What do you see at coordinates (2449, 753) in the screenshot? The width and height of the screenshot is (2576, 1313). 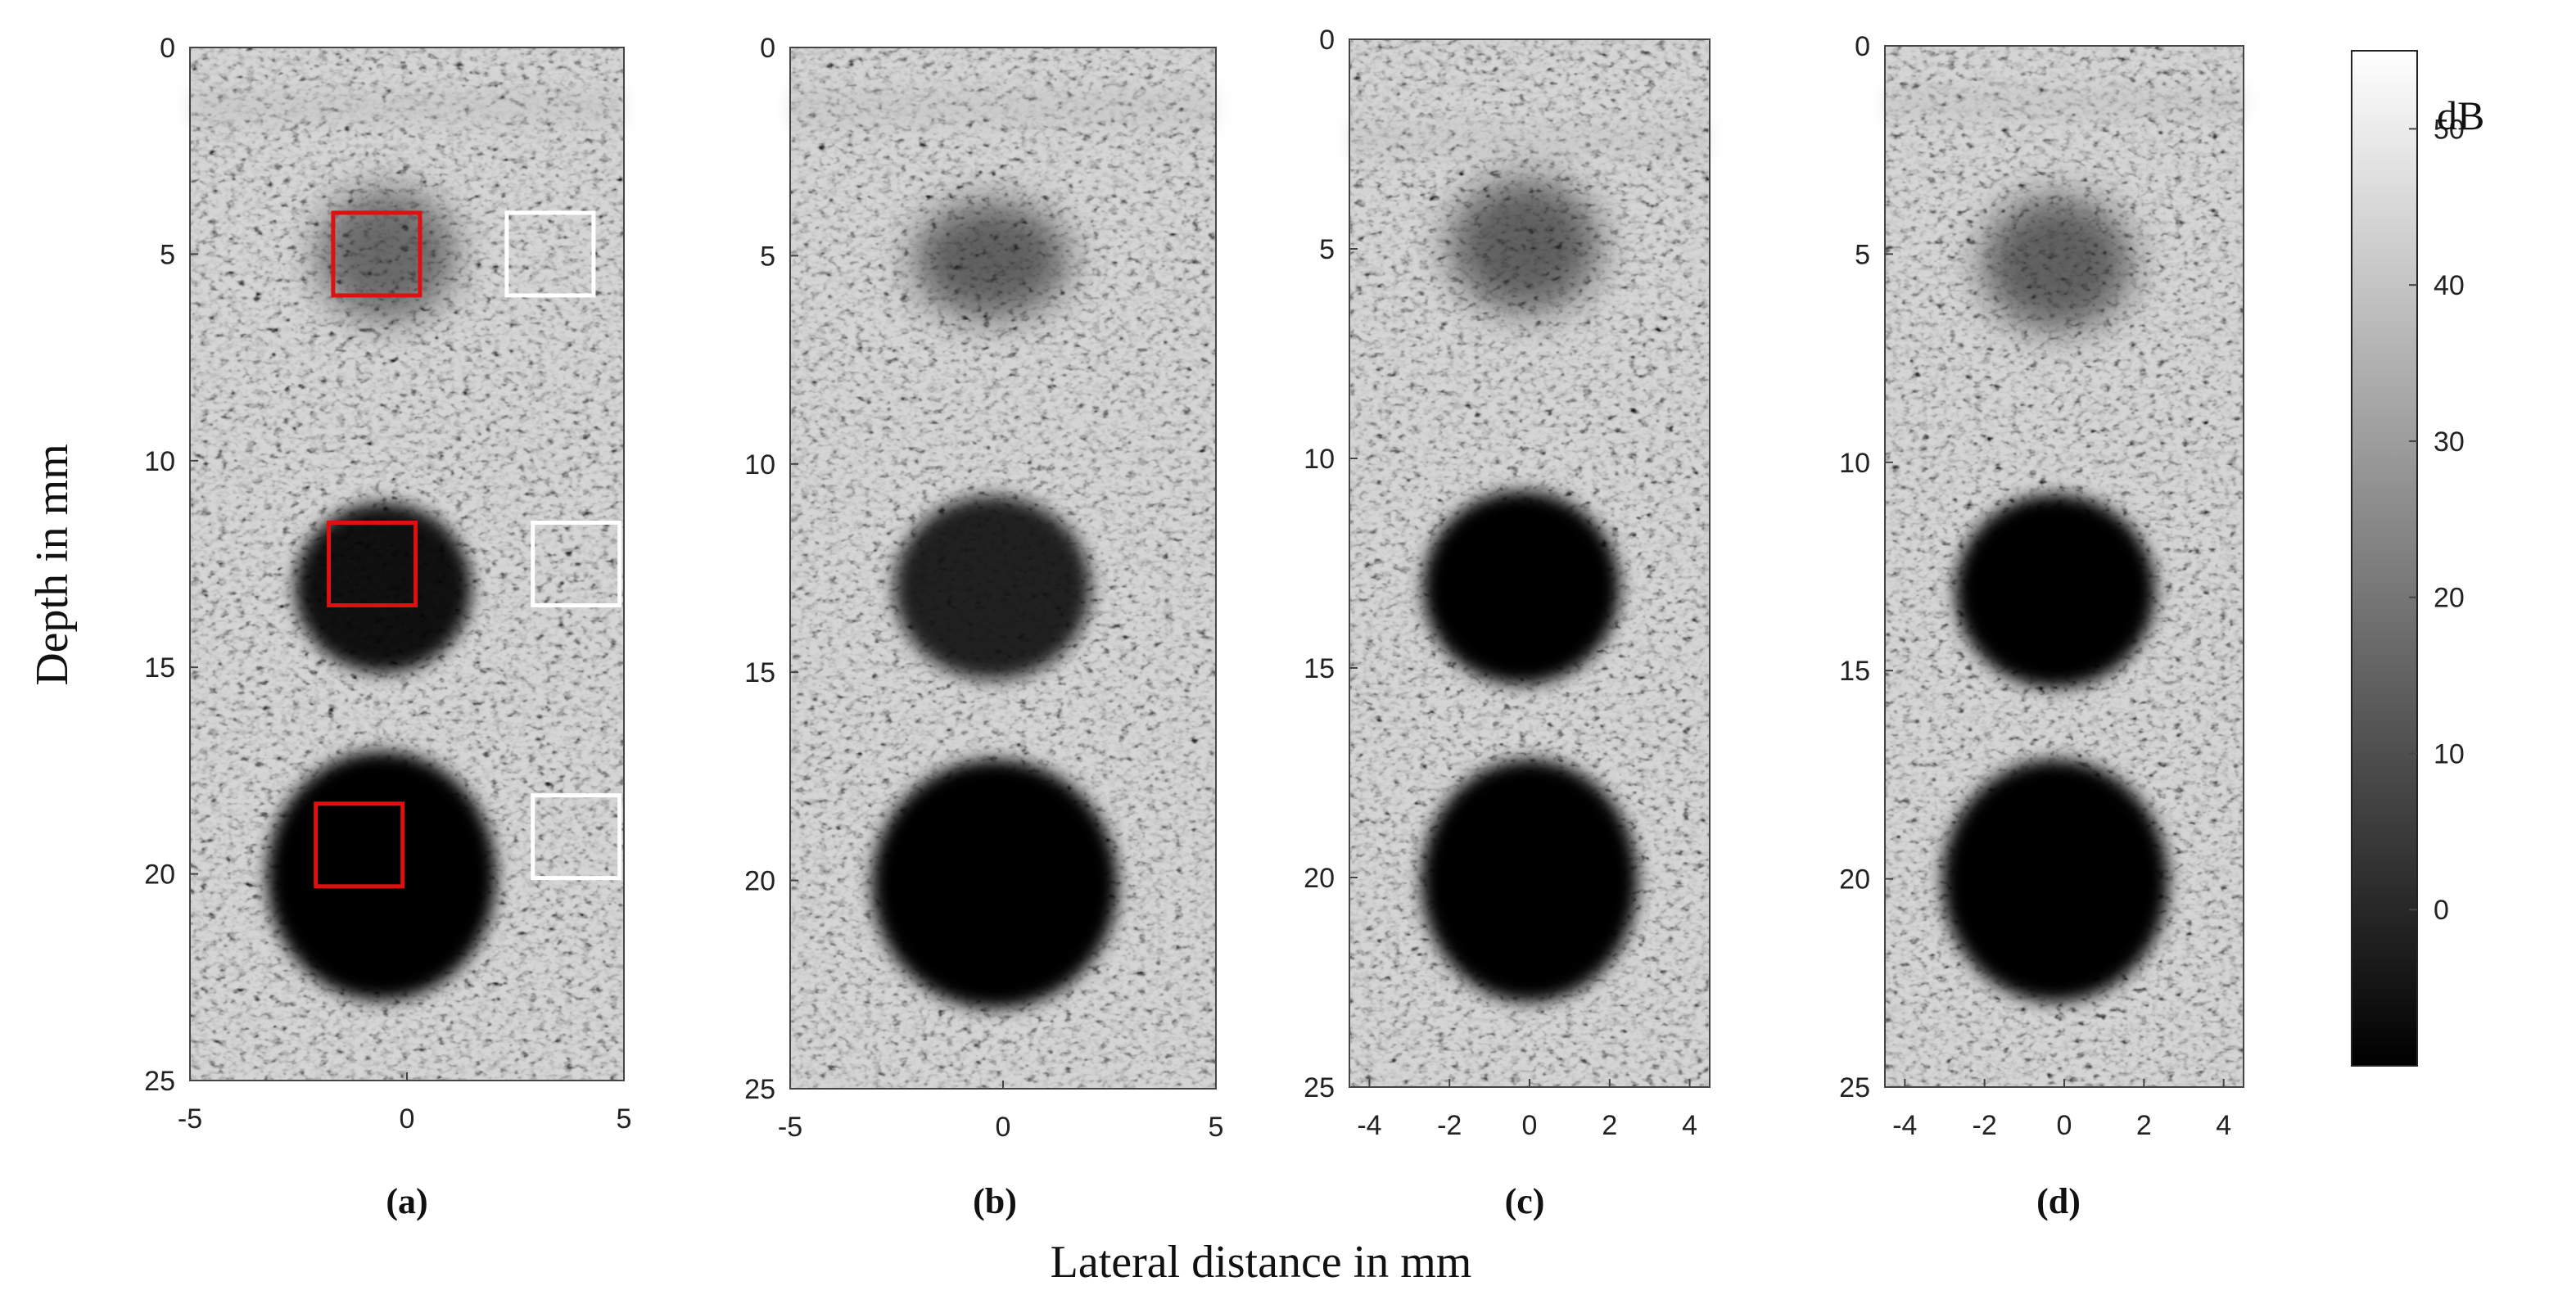 I see `colorbar-tick-label: 10` at bounding box center [2449, 753].